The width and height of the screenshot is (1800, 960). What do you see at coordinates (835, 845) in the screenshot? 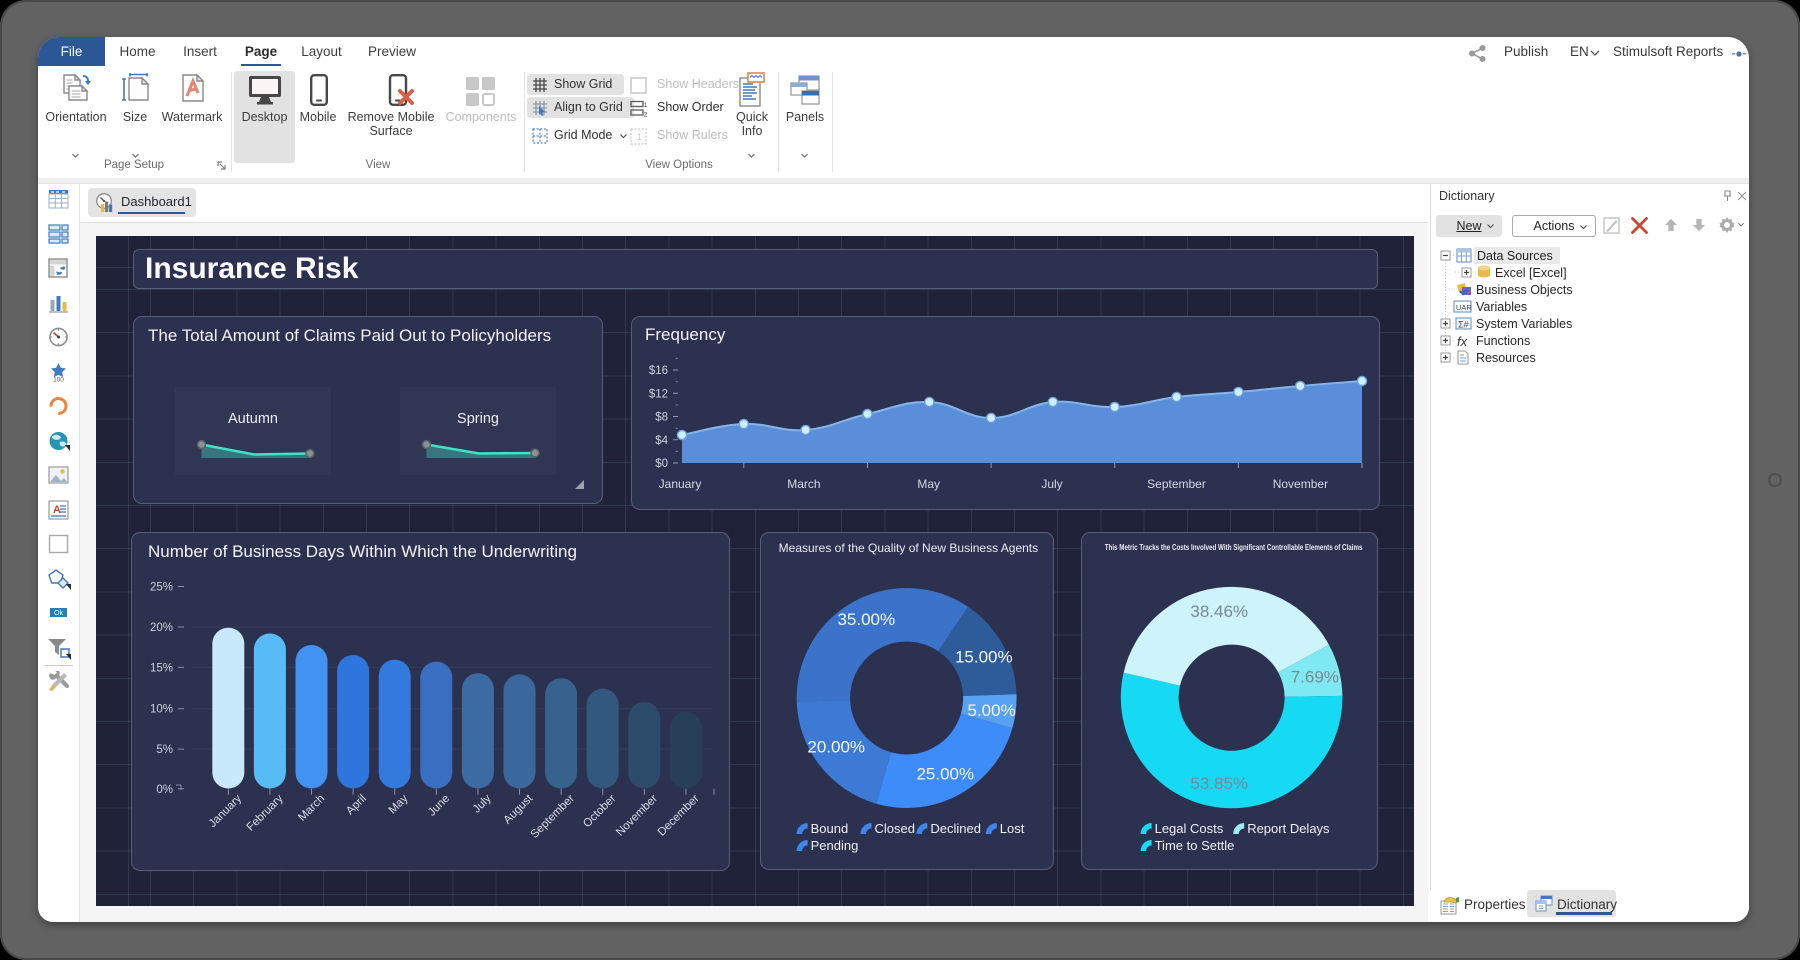
I see `svg-text: Pending` at bounding box center [835, 845].